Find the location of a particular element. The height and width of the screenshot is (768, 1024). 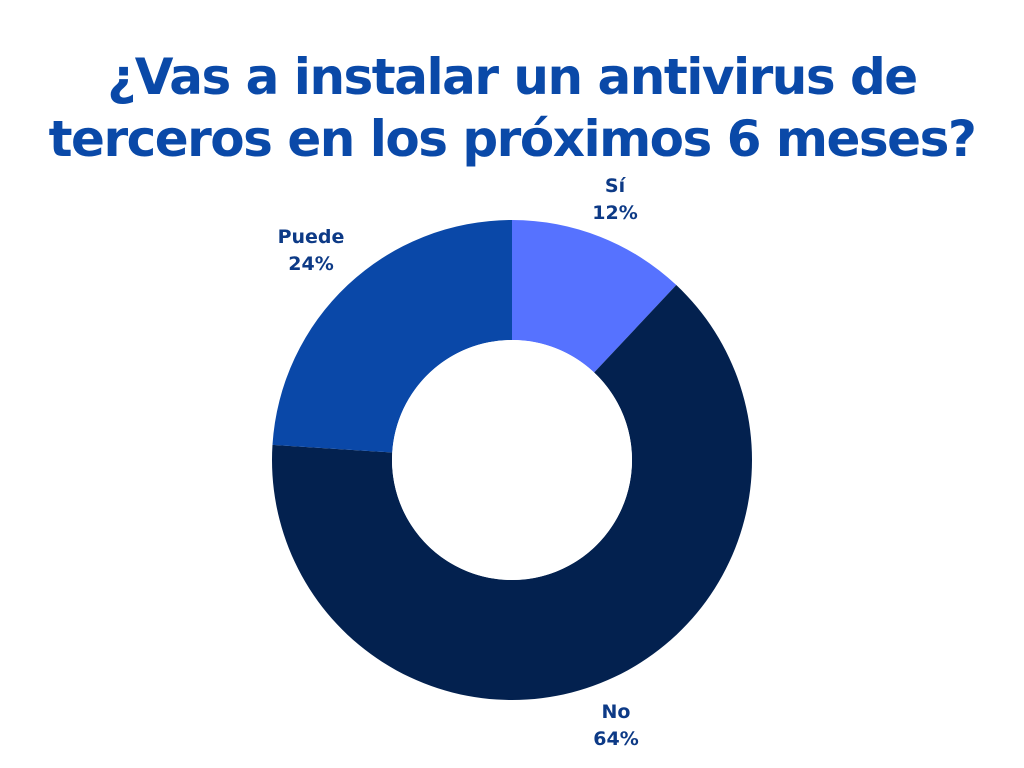

chart-title-line-2: terceros en los próximos 6 meses? is located at coordinates (512, 139).